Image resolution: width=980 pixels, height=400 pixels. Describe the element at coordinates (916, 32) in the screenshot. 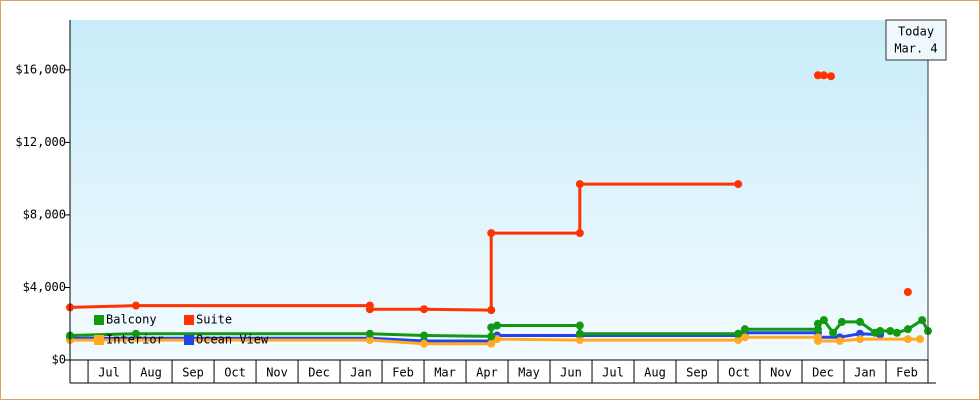

I see `today-label: Today` at that location.